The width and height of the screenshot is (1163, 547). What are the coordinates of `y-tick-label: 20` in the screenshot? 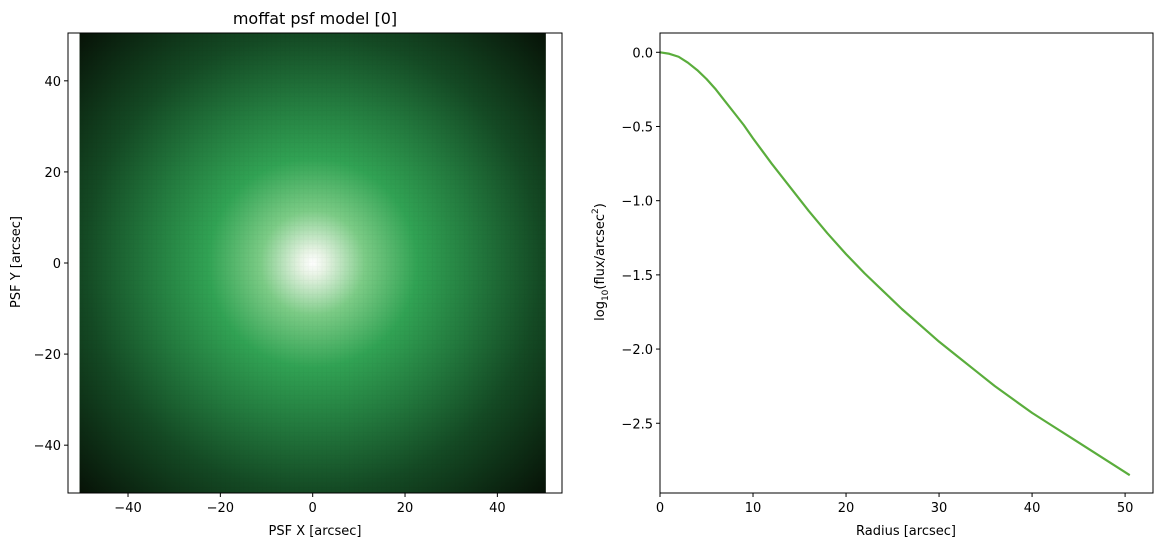 It's located at (52, 173).